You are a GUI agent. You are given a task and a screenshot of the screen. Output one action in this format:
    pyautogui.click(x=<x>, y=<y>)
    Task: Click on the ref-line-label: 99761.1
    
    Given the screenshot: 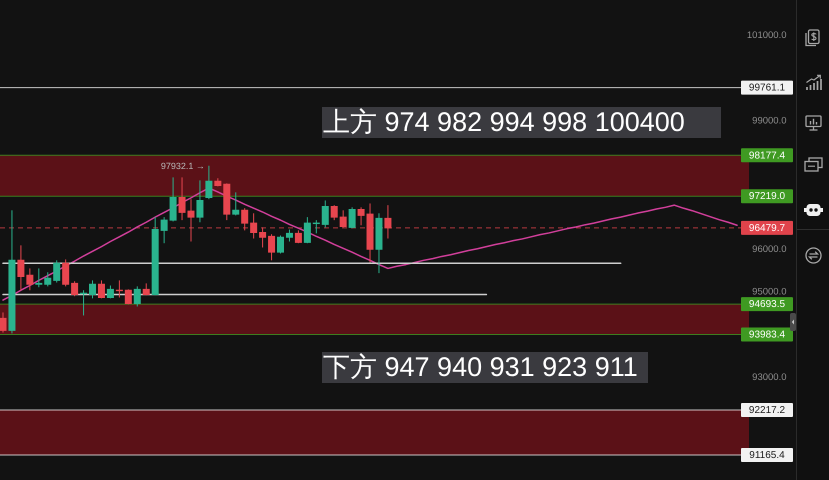 What is the action you would take?
    pyautogui.click(x=767, y=88)
    